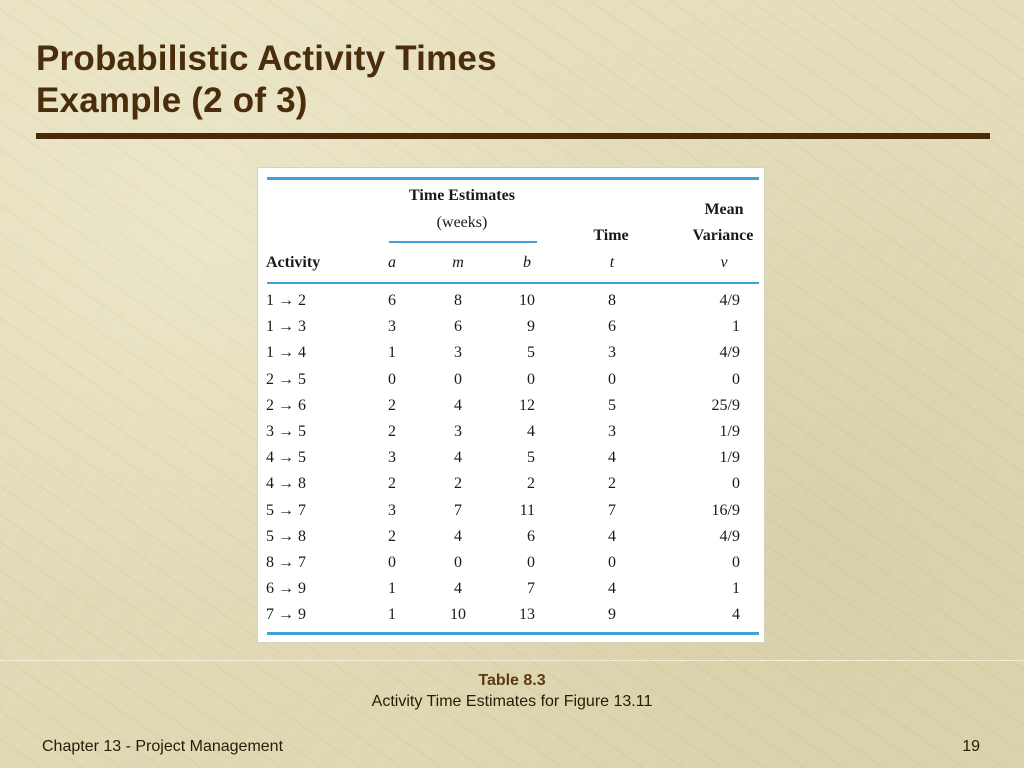 Image resolution: width=1024 pixels, height=768 pixels. I want to click on cell-b: 2, so click(531, 484).